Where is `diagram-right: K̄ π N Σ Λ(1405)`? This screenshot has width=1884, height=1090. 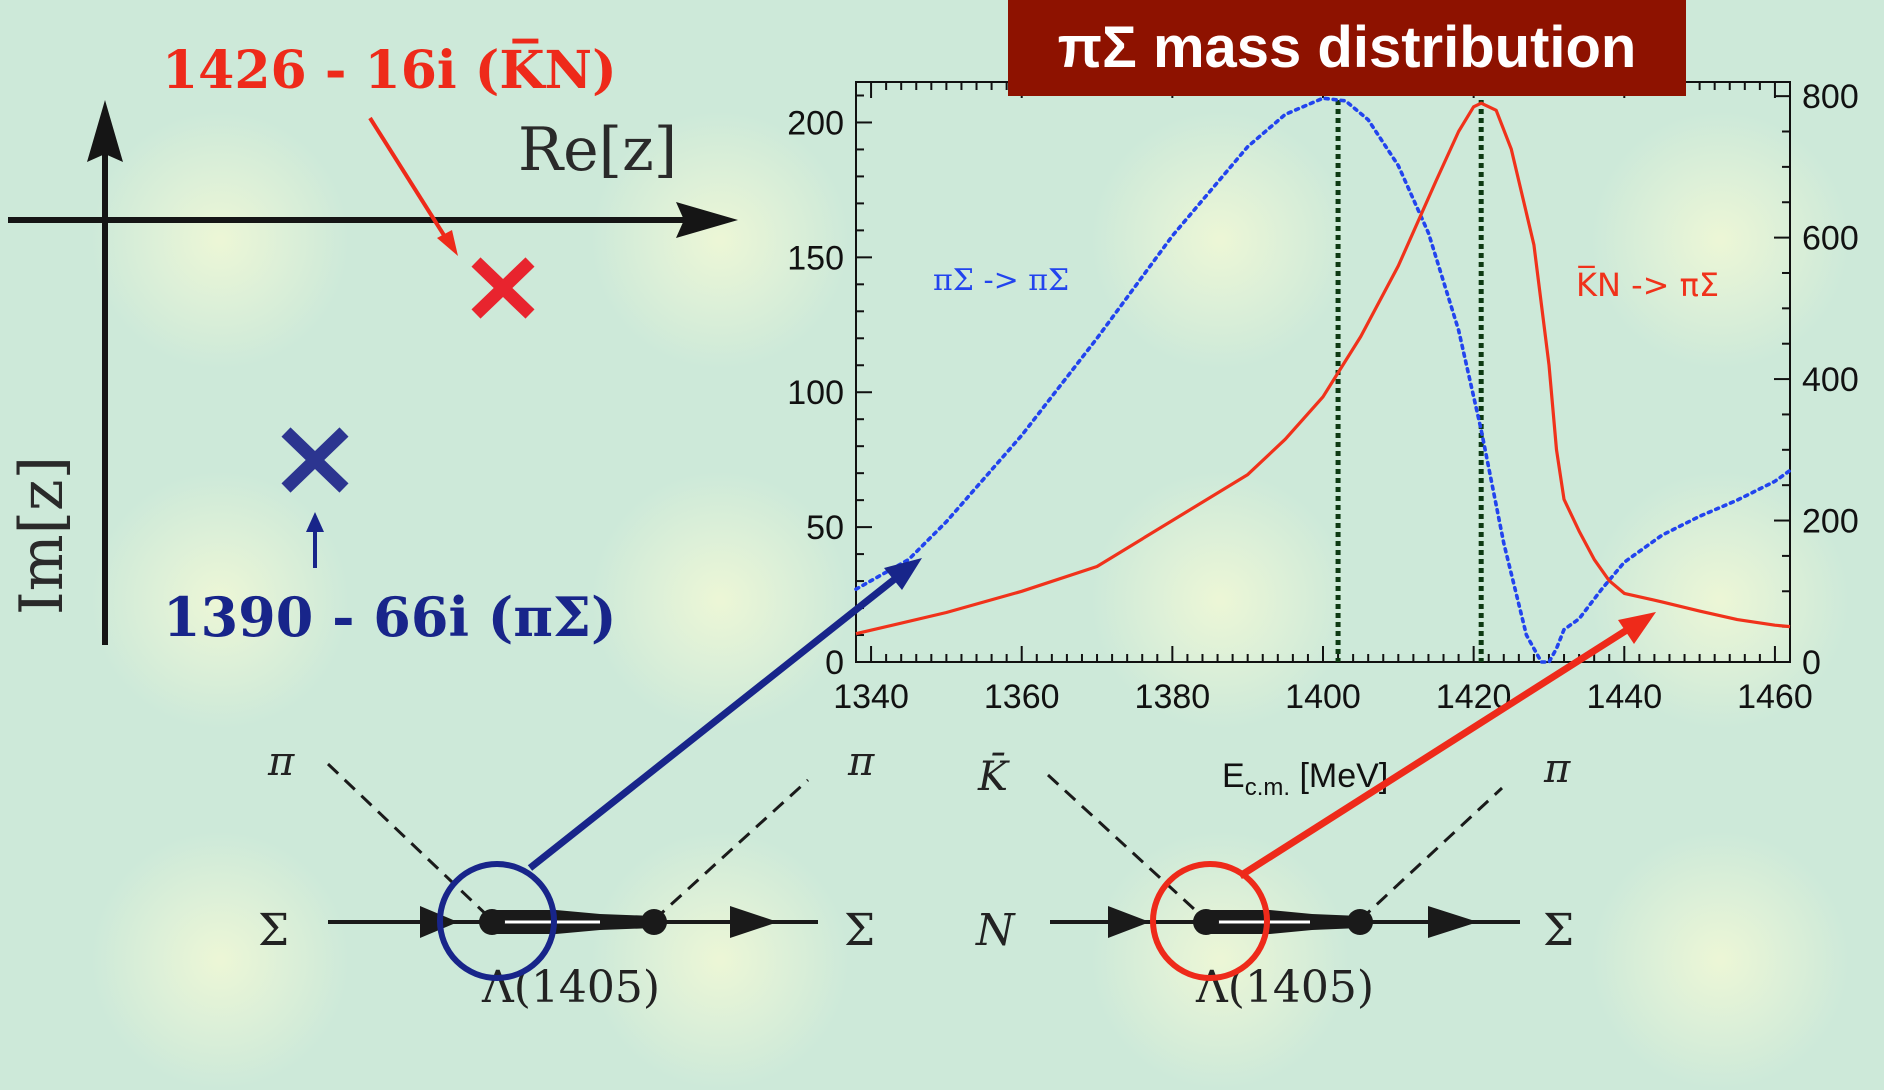
diagram-right: K̄ π N Σ Λ(1405) is located at coordinates (1274, 877).